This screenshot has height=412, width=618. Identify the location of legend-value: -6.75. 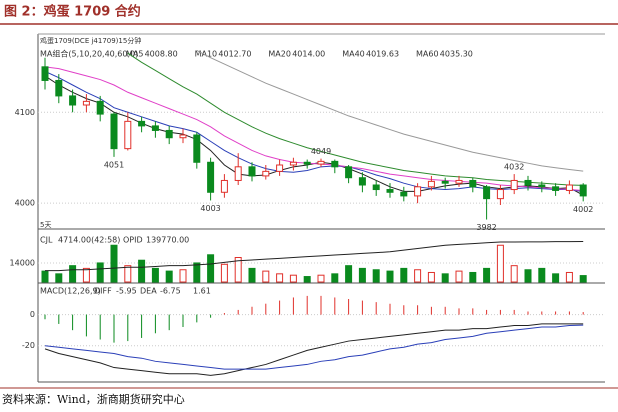
(170, 291).